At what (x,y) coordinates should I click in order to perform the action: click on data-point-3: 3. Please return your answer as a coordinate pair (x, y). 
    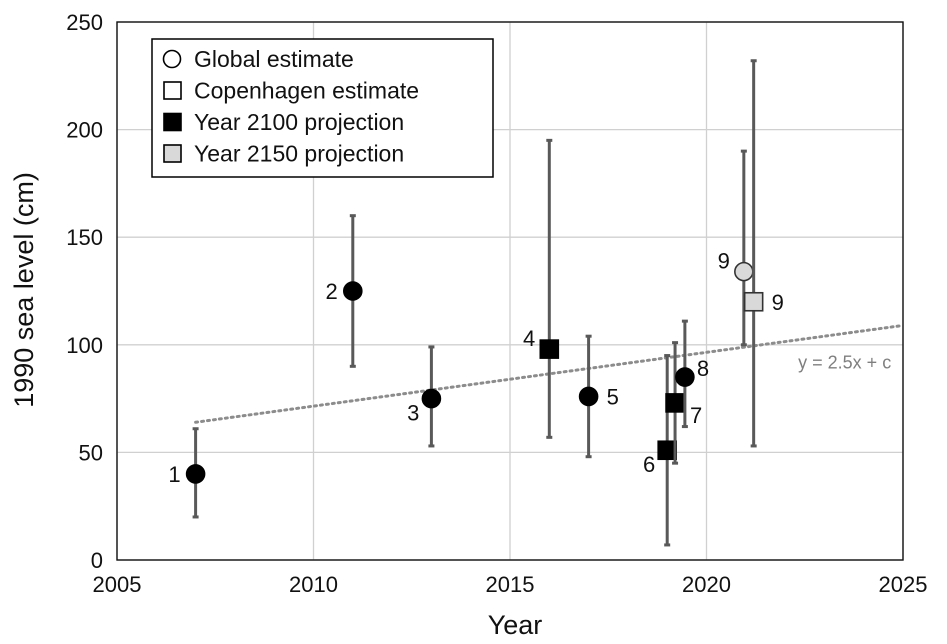
    Looking at the image, I should click on (424, 396).